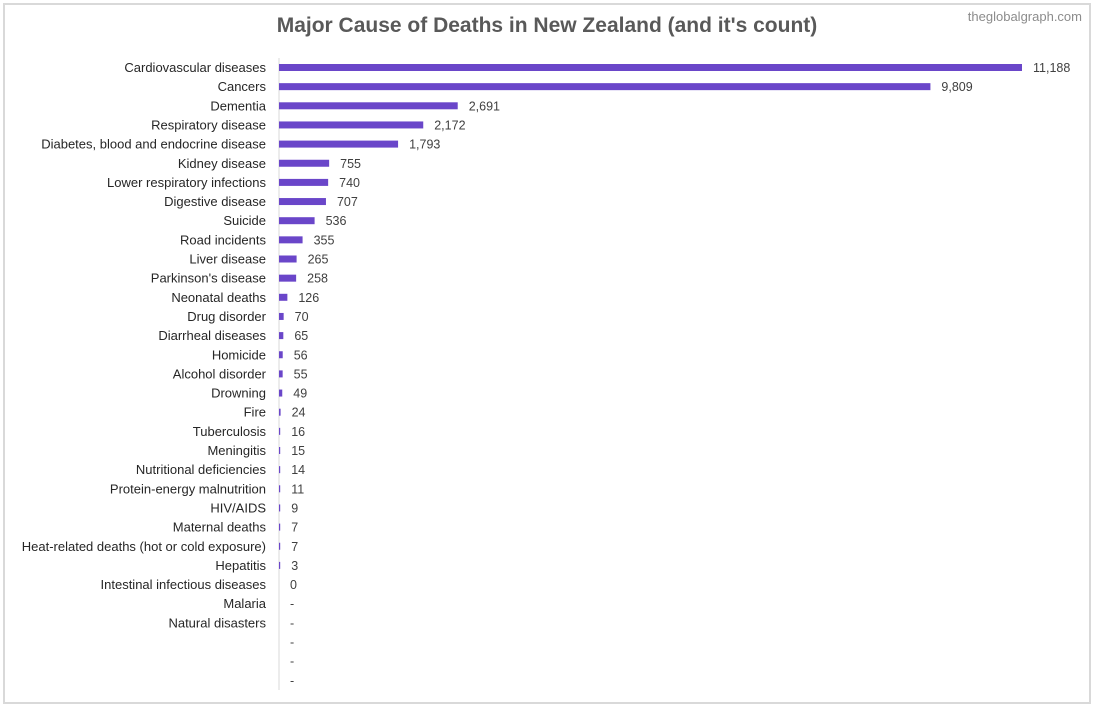 The image size is (1094, 707). Describe the element at coordinates (242, 86) in the screenshot. I see `category-label: Cancers` at that location.